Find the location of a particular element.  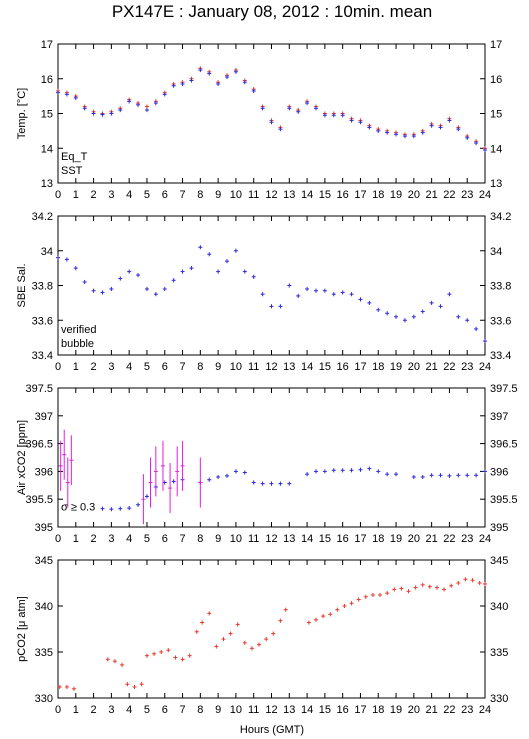

y-tick-label-right: 16 is located at coordinates (496, 80).